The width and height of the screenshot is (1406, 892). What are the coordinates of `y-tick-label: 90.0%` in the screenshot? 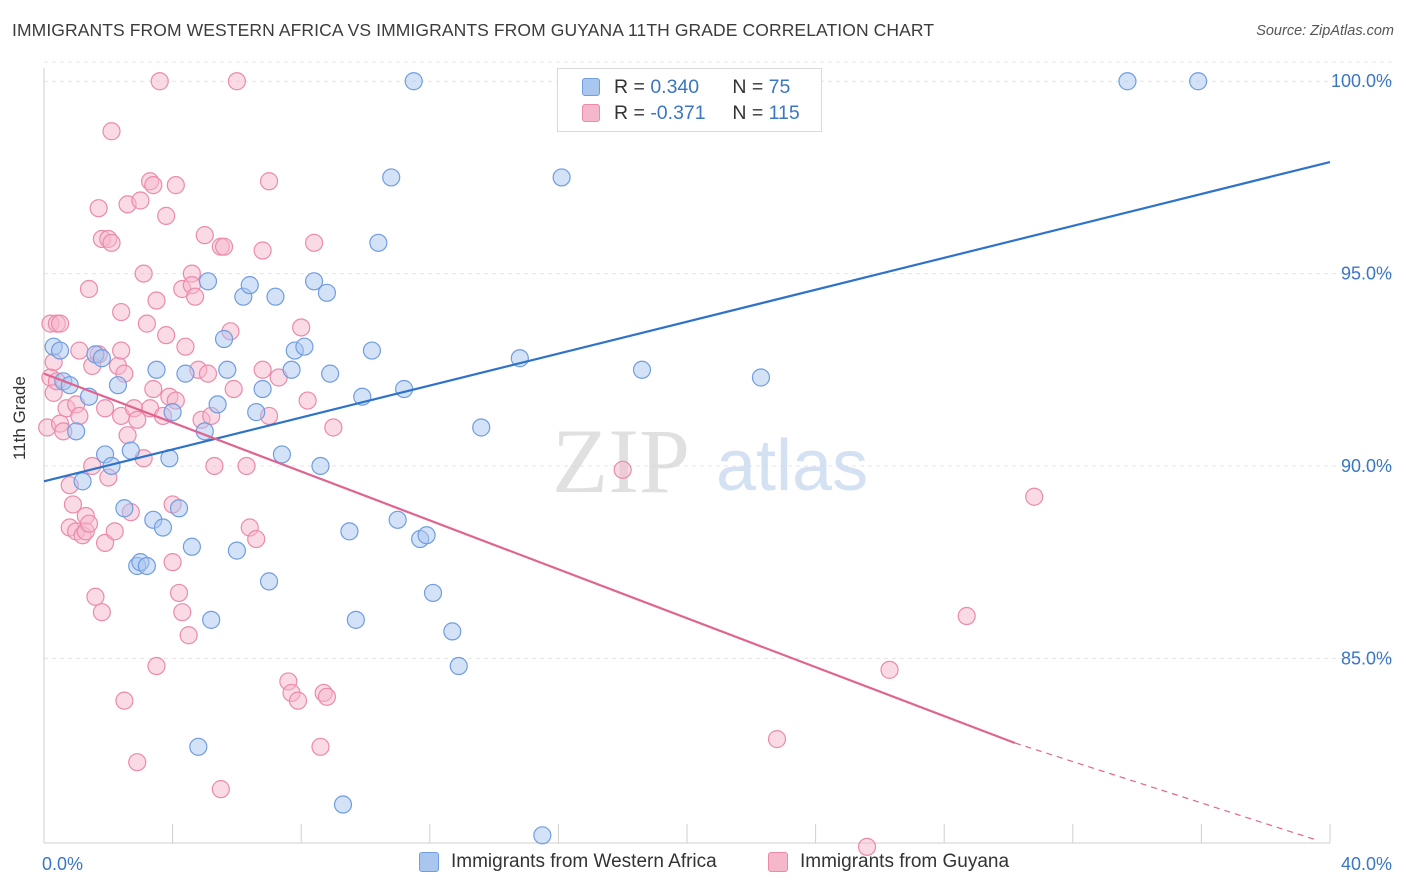 It's located at (1366, 466).